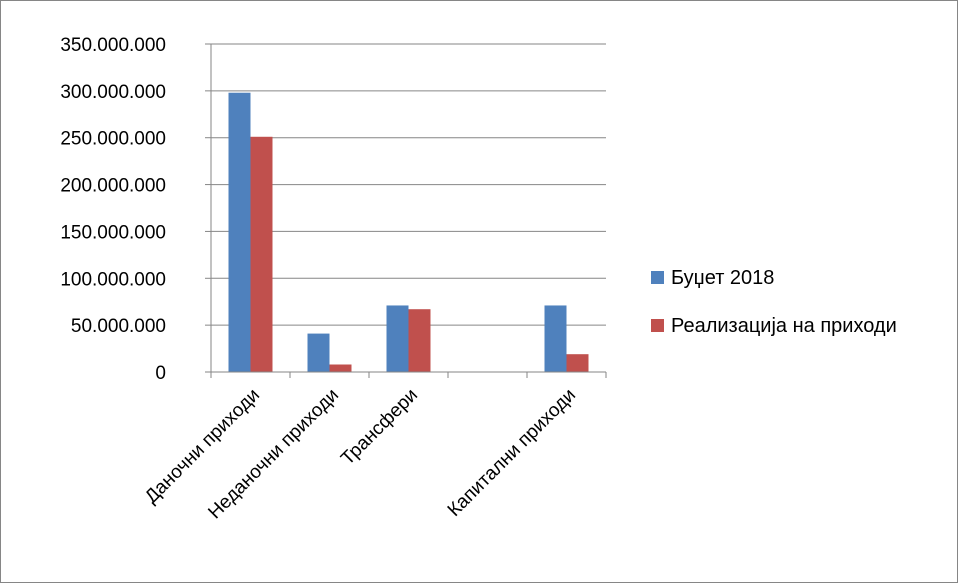 This screenshot has width=958, height=584. I want to click on y-tick-label: 300.000.000, so click(113, 92).